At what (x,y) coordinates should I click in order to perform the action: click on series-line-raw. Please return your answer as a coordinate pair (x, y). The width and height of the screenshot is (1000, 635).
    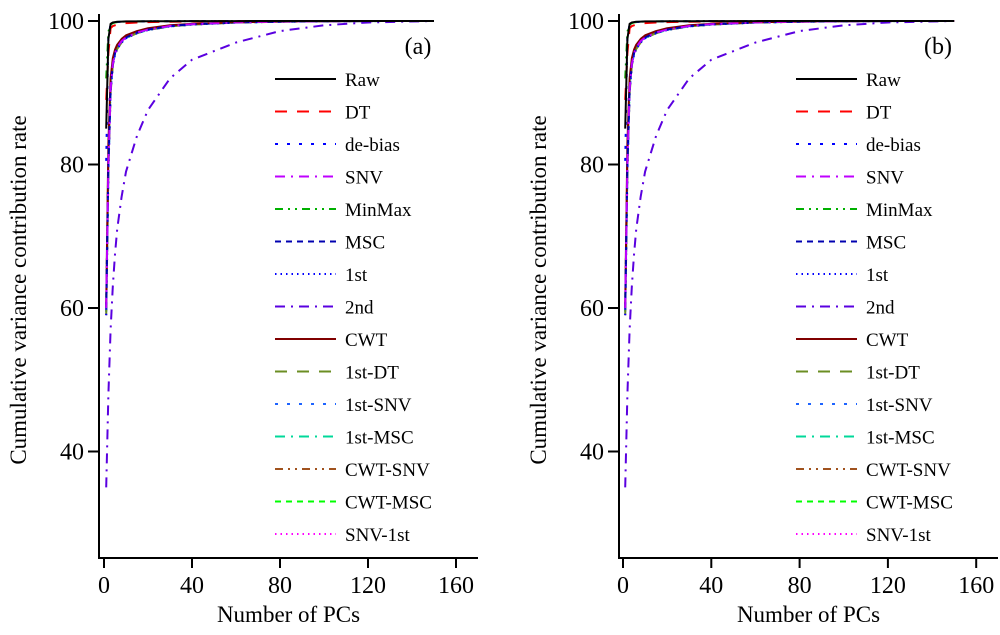
    Looking at the image, I should click on (269, 74).